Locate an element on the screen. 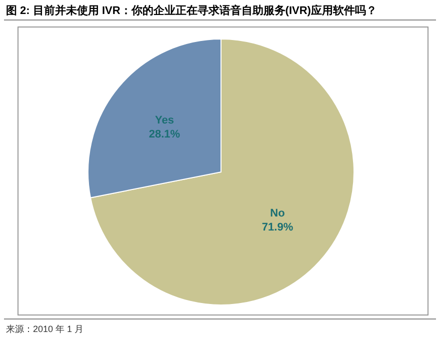  title: 图 2: 目前并未使用 IVR：你的企业正在寻求语音自助服务(IVR)应用软件吗？ is located at coordinates (191, 11).